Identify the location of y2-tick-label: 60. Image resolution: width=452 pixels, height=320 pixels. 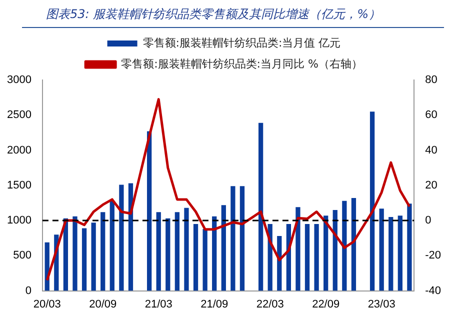
(431, 115).